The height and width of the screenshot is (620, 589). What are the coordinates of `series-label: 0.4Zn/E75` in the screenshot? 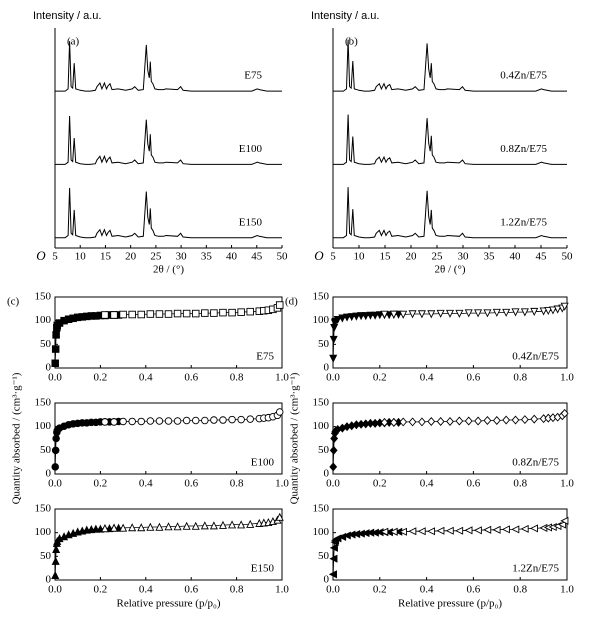 It's located at (523, 76).